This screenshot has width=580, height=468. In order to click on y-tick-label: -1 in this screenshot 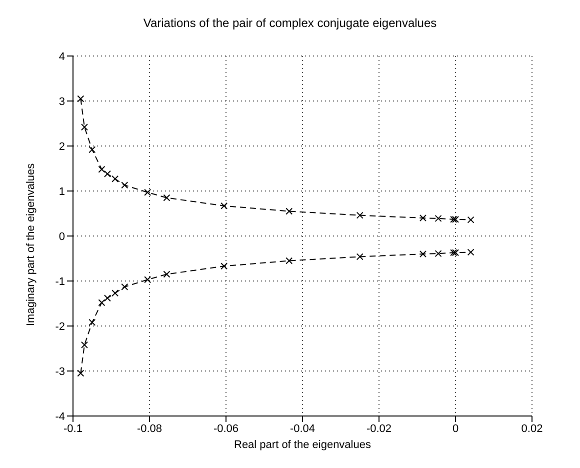, I will do `click(60, 282)`.